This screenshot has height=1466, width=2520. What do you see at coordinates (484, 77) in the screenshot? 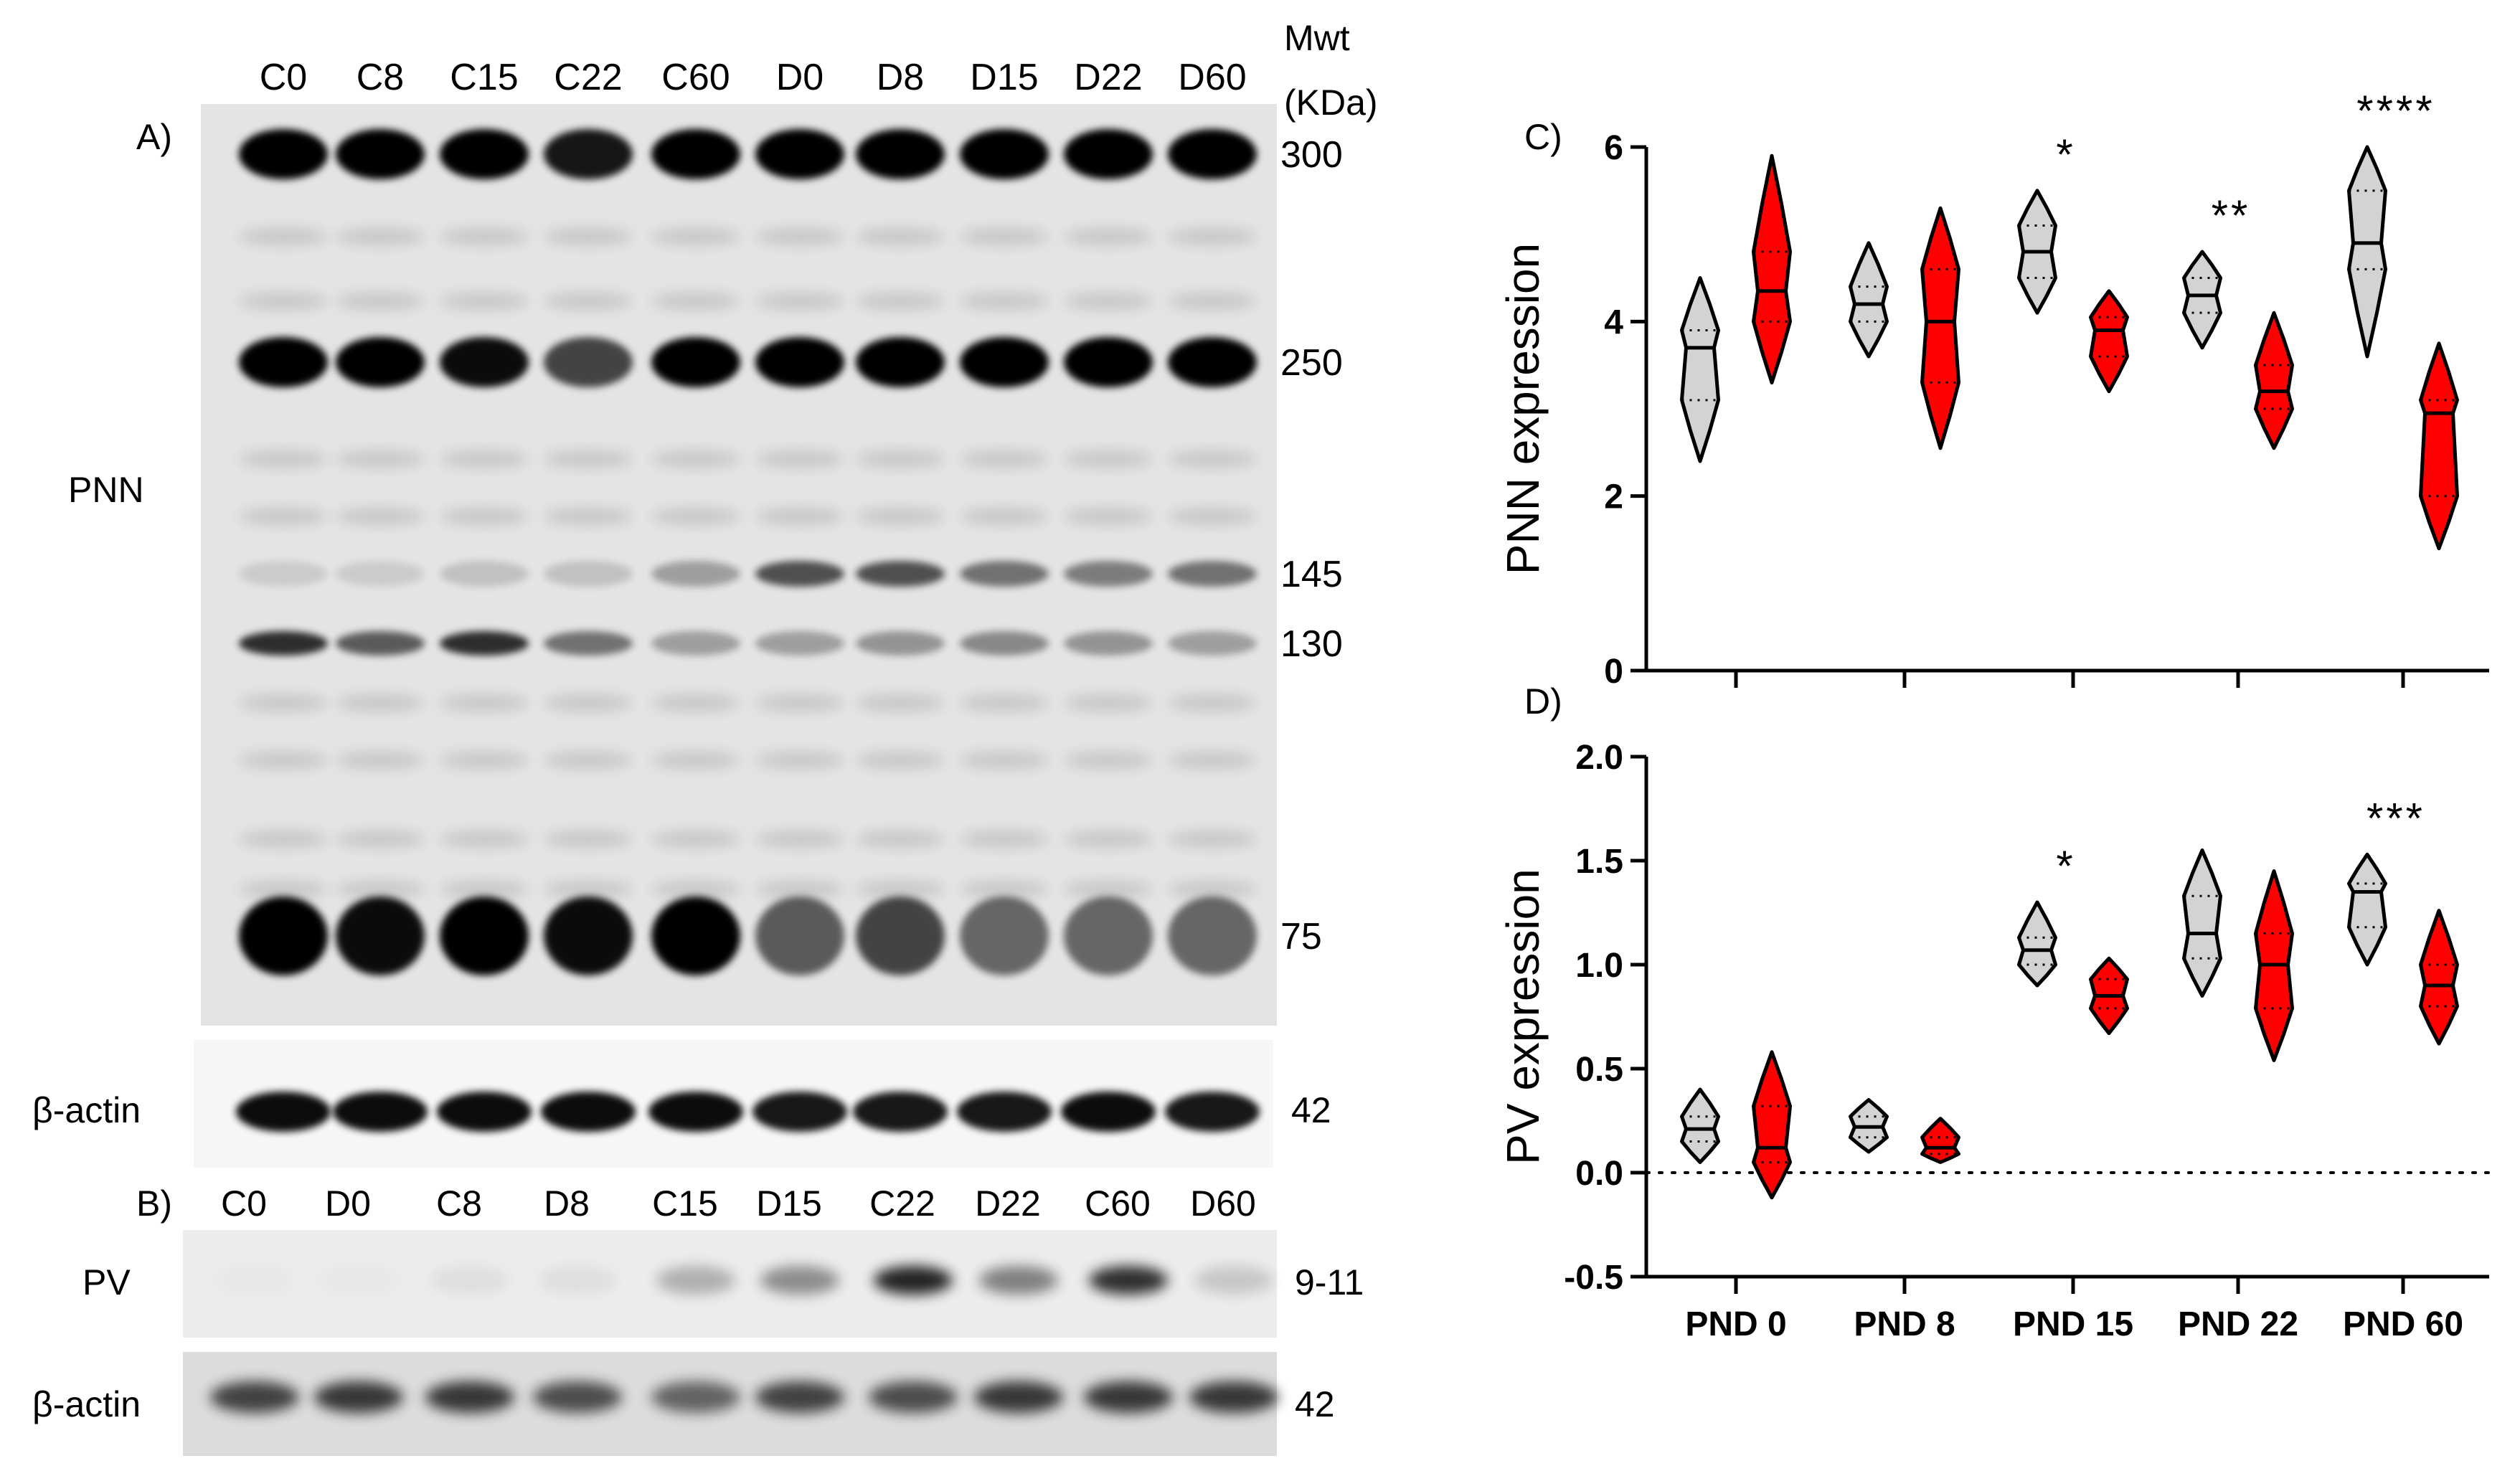
I see `lane-label: C15` at bounding box center [484, 77].